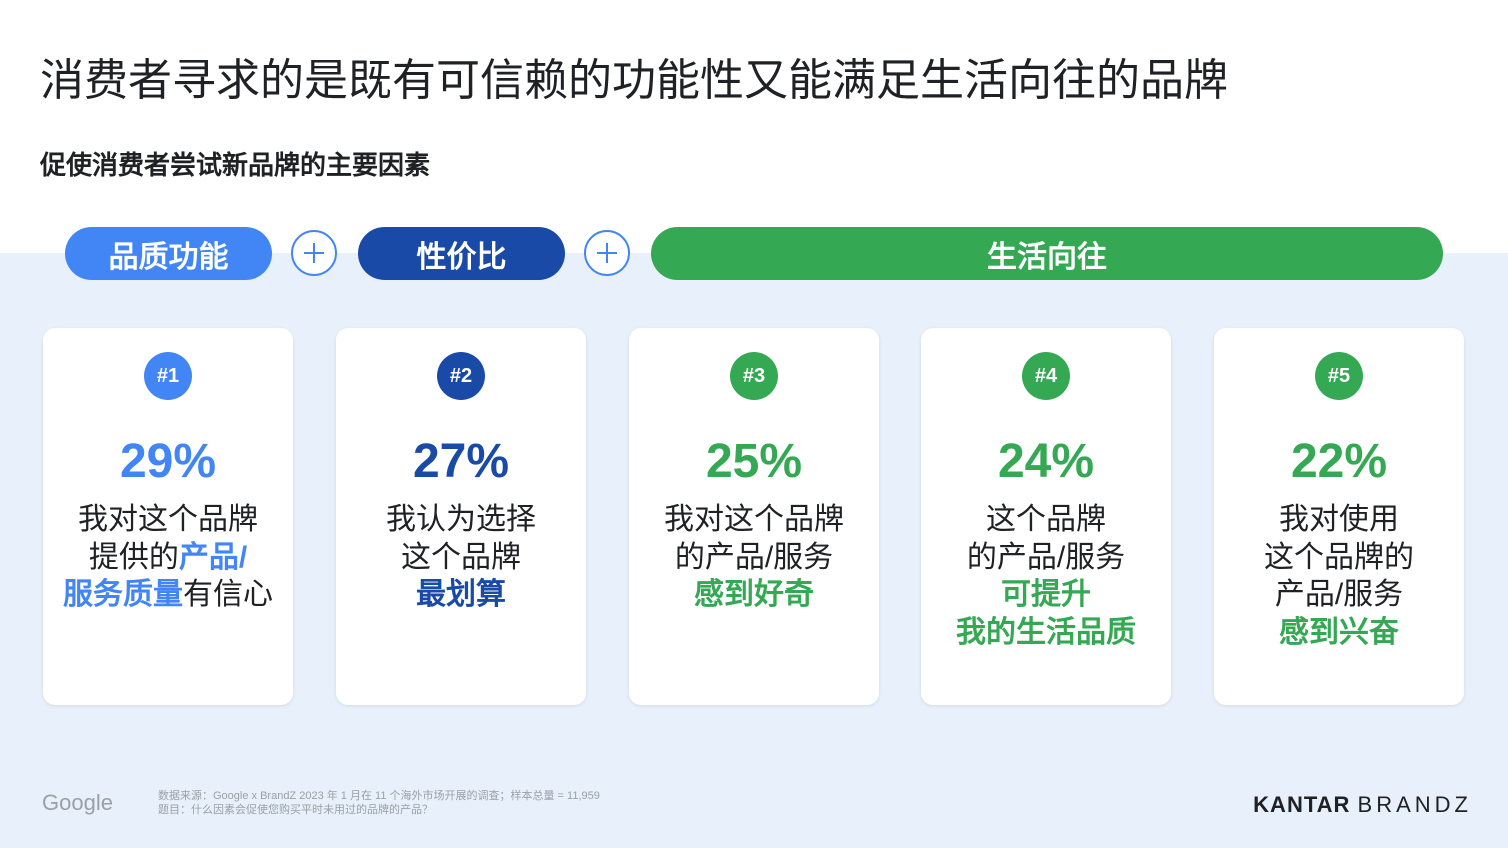  I want to click on rank-badge: #2, so click(461, 376).